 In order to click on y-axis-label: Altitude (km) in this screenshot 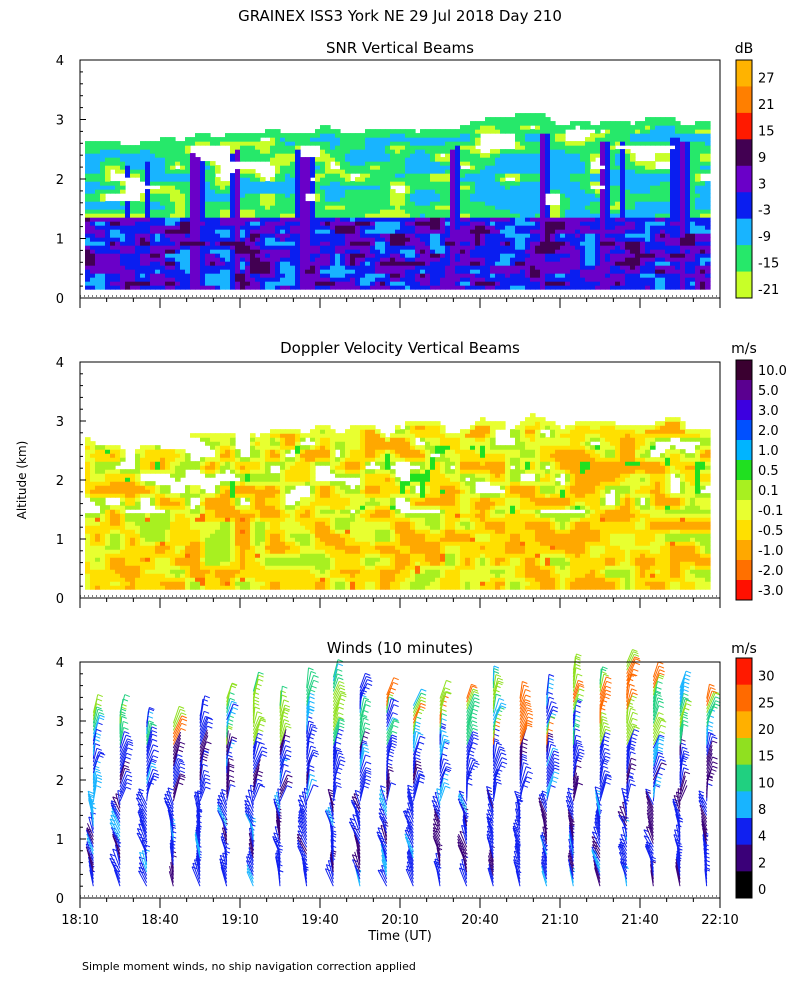, I will do `click(22, 480)`.